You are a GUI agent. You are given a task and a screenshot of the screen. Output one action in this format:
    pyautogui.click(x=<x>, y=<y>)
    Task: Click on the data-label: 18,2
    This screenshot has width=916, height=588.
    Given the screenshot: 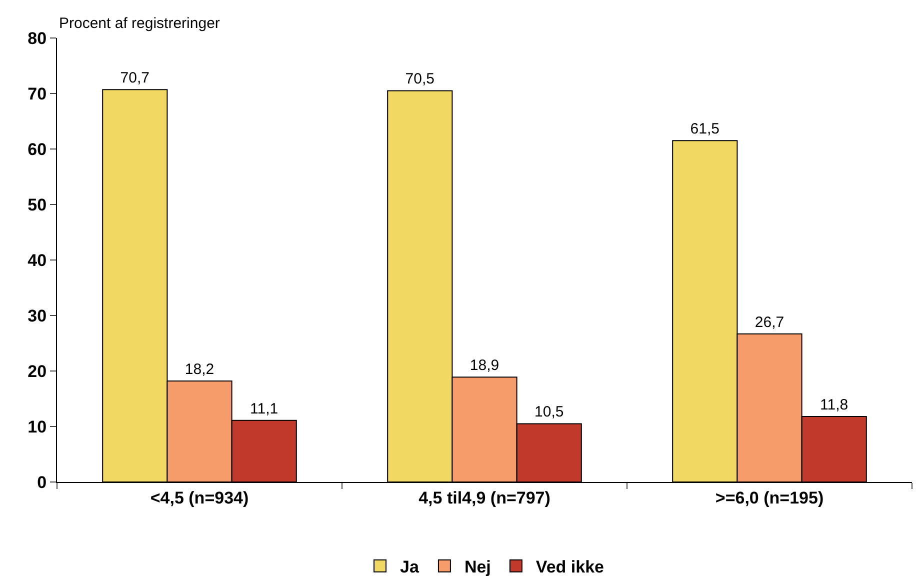 What is the action you would take?
    pyautogui.click(x=199, y=369)
    